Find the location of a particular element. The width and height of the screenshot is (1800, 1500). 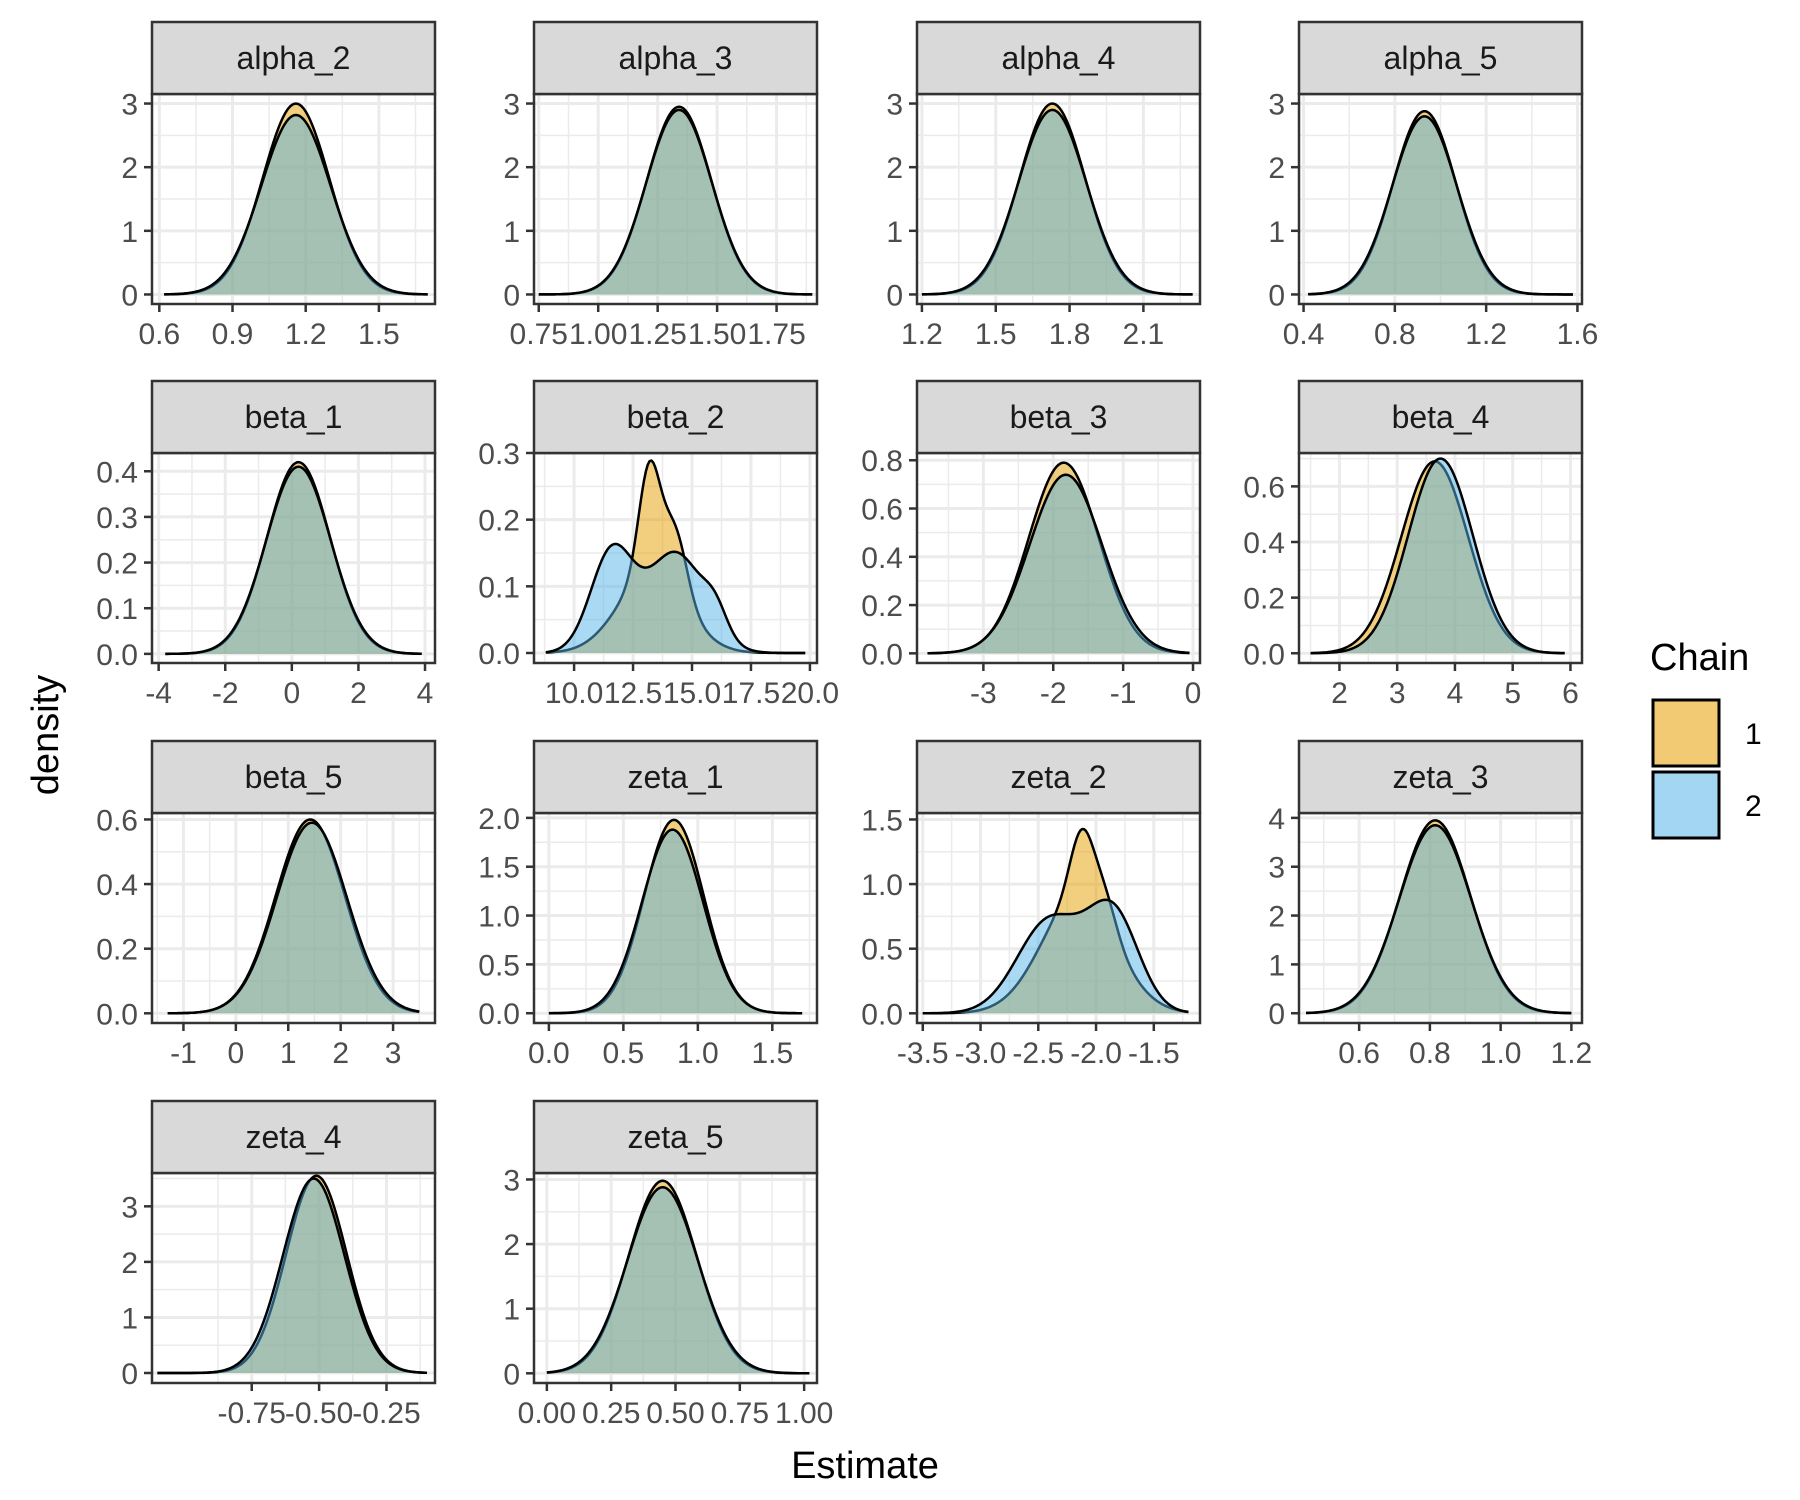

x-tick-label: 0.9 is located at coordinates (233, 334).